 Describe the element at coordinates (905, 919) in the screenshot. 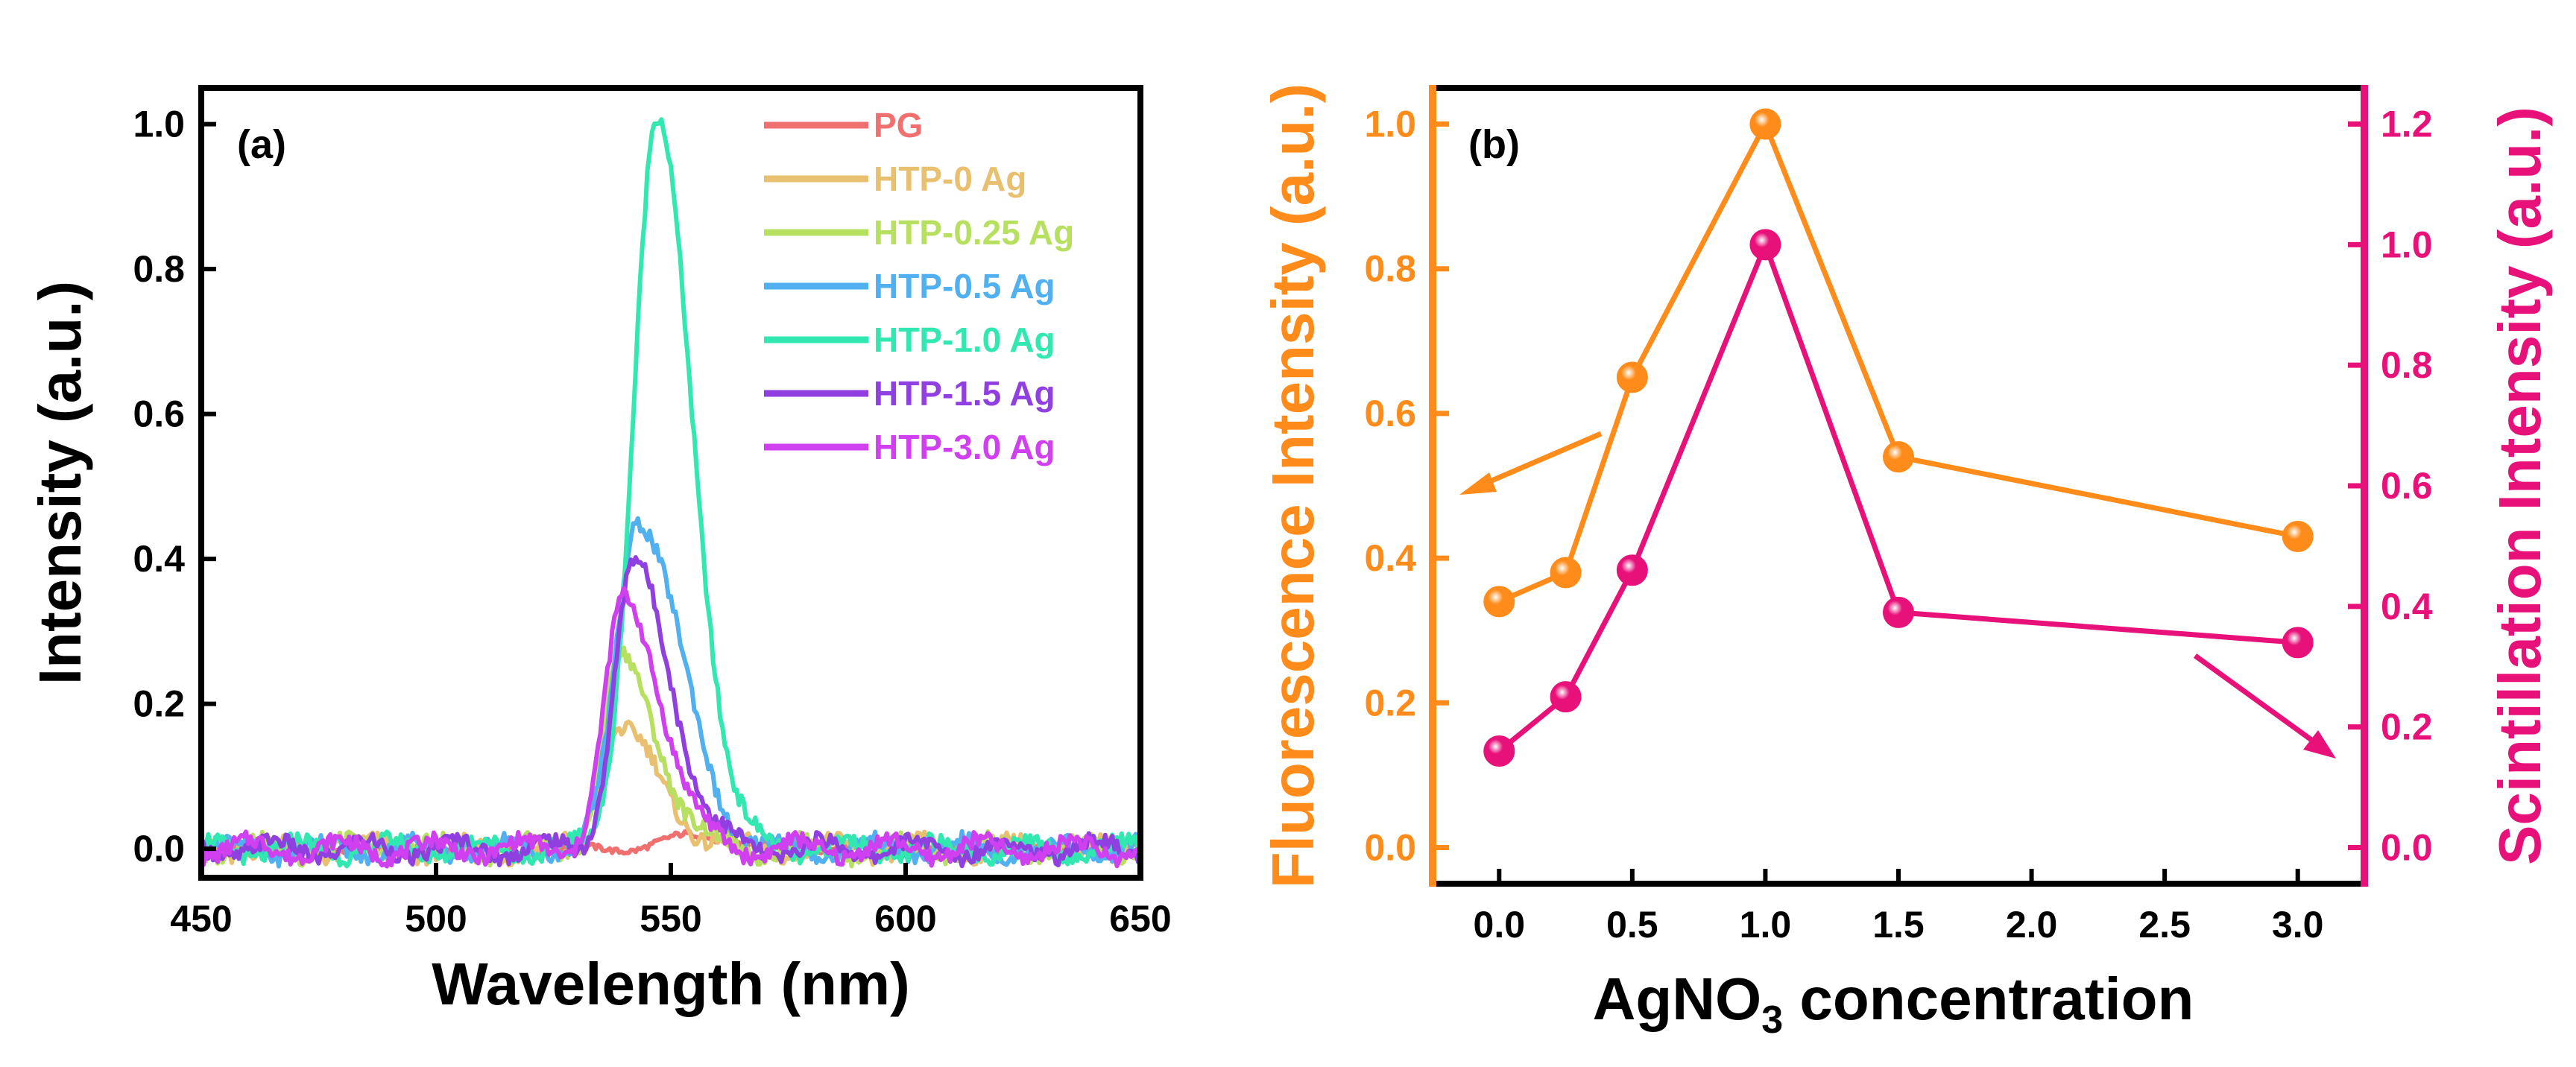

I see `panel-a-x-tick-label: 600` at that location.